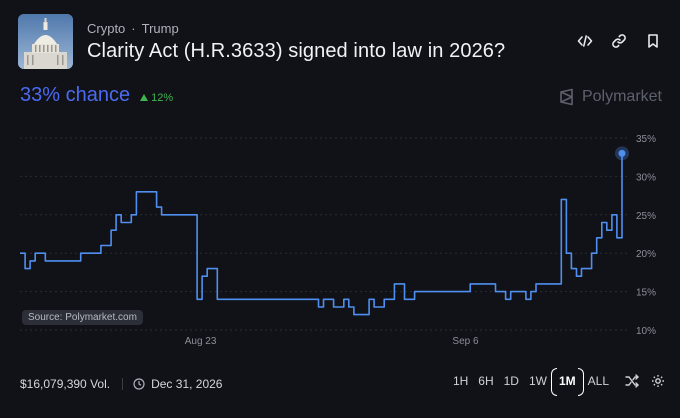 The image size is (680, 418). I want to click on chance-delta: 12%, so click(156, 98).